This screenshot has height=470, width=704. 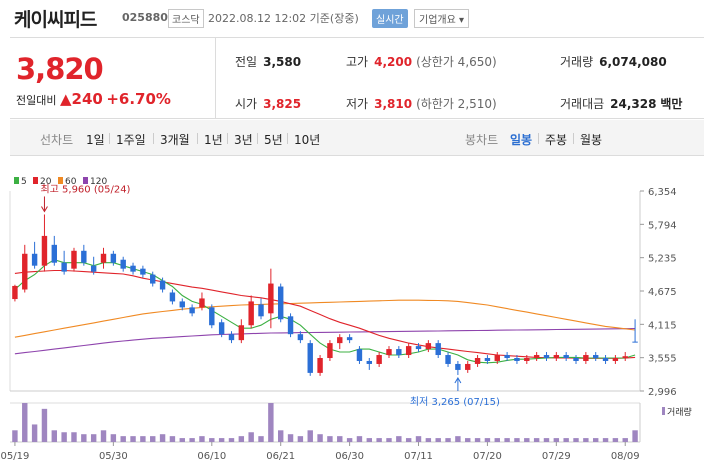 What do you see at coordinates (273, 140) in the screenshot?
I see `tab-range-5y: 5년` at bounding box center [273, 140].